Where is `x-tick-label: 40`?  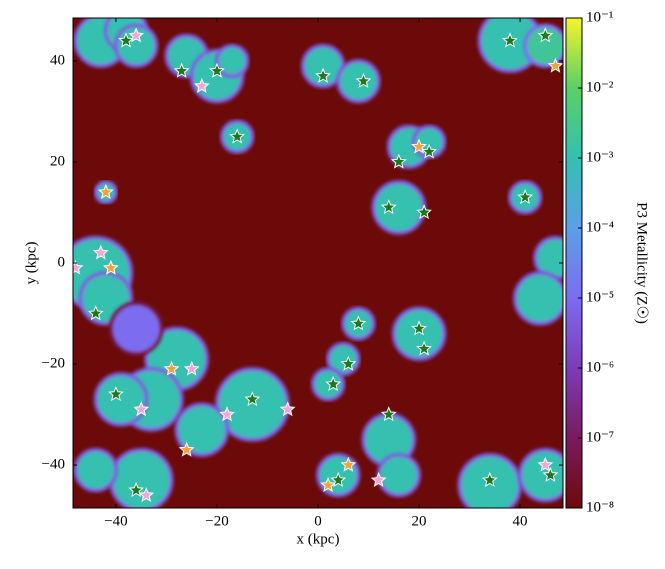
x-tick-label: 40 is located at coordinates (520, 521).